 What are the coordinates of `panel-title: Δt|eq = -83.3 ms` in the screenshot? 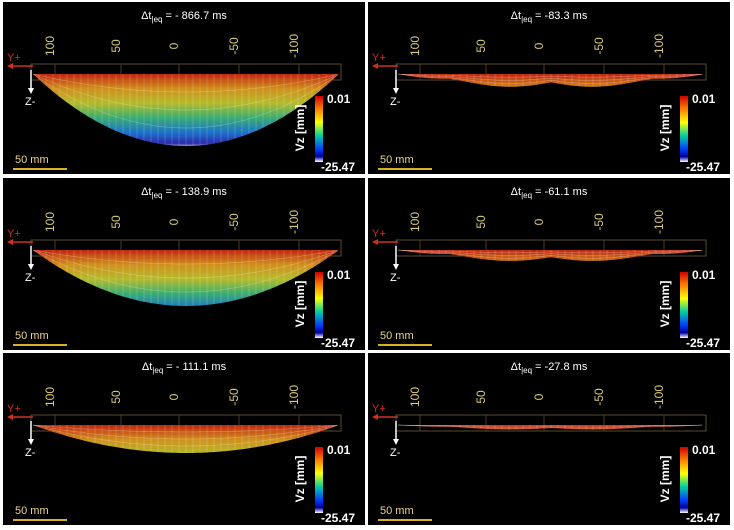 It's located at (549, 17).